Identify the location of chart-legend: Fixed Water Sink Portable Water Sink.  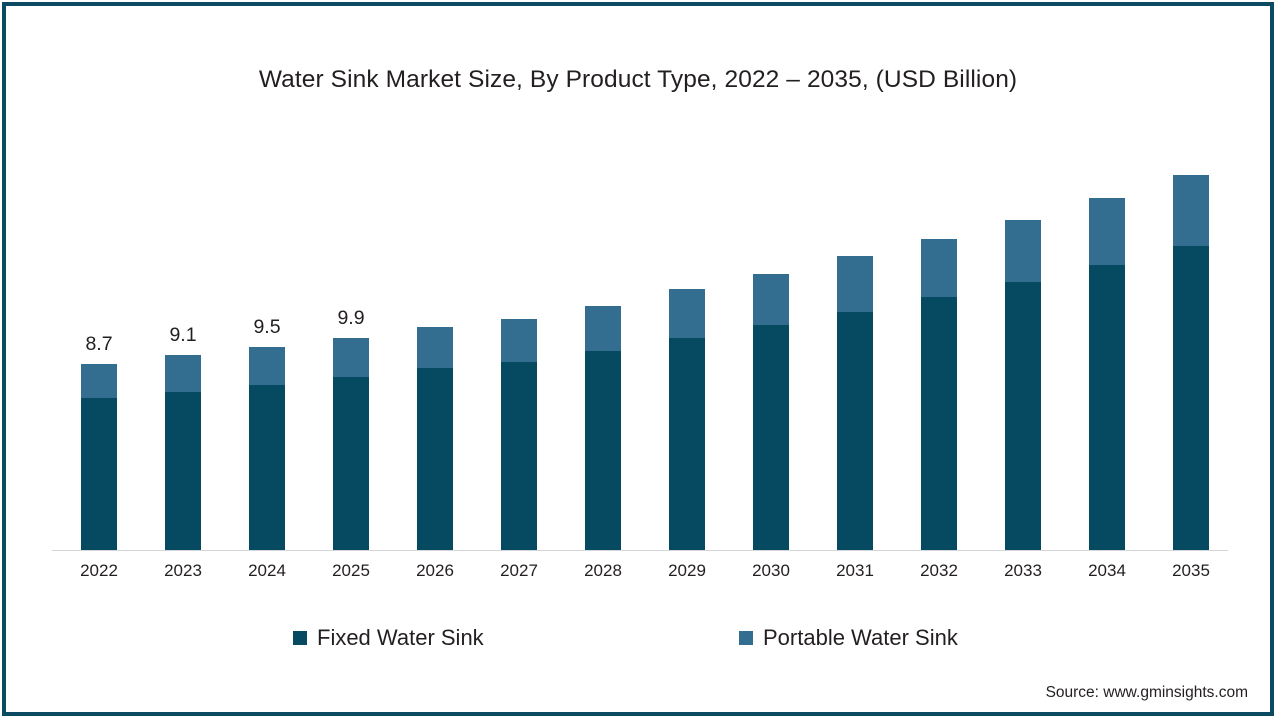
(638, 638).